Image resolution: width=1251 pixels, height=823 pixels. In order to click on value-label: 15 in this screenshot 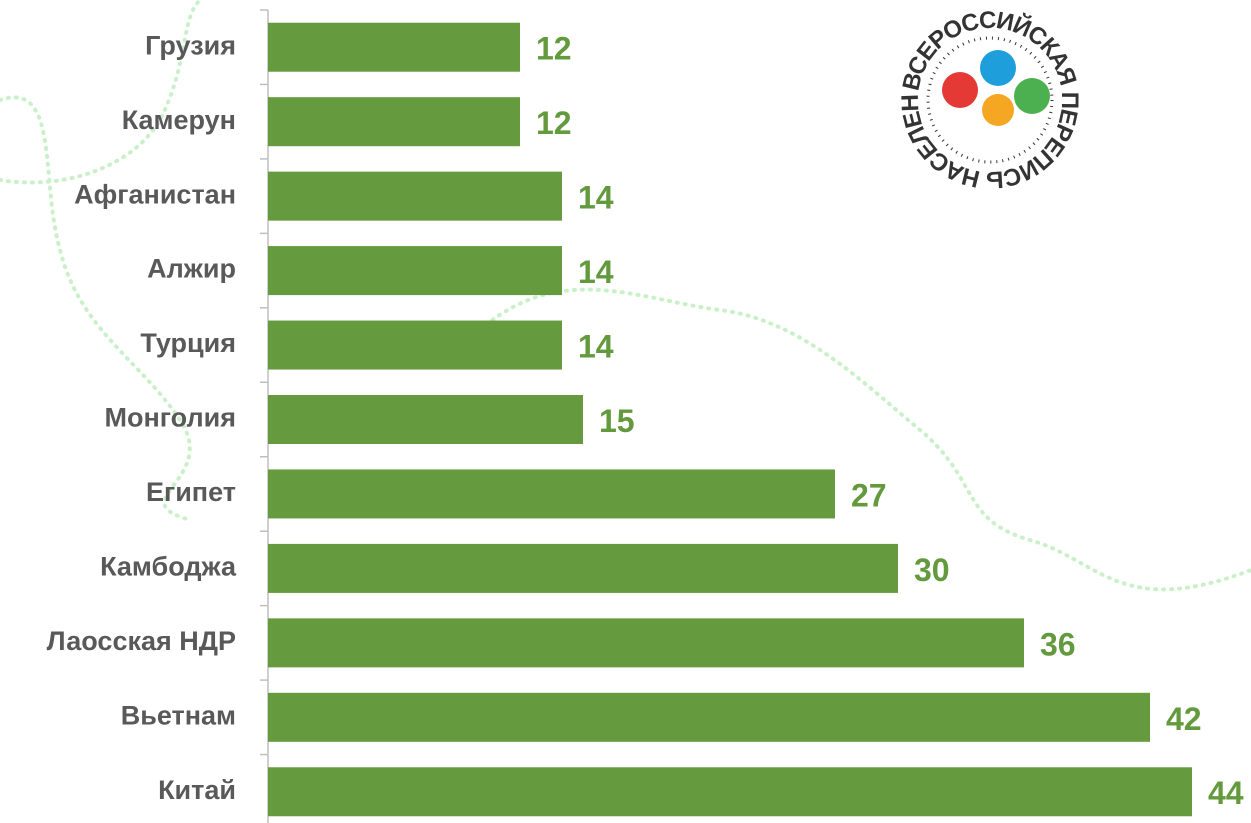, I will do `click(617, 421)`.